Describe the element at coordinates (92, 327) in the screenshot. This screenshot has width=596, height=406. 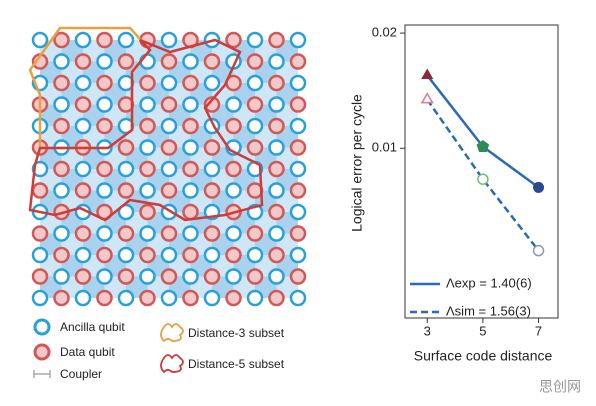
I see `legend-label: Ancilla qubit` at that location.